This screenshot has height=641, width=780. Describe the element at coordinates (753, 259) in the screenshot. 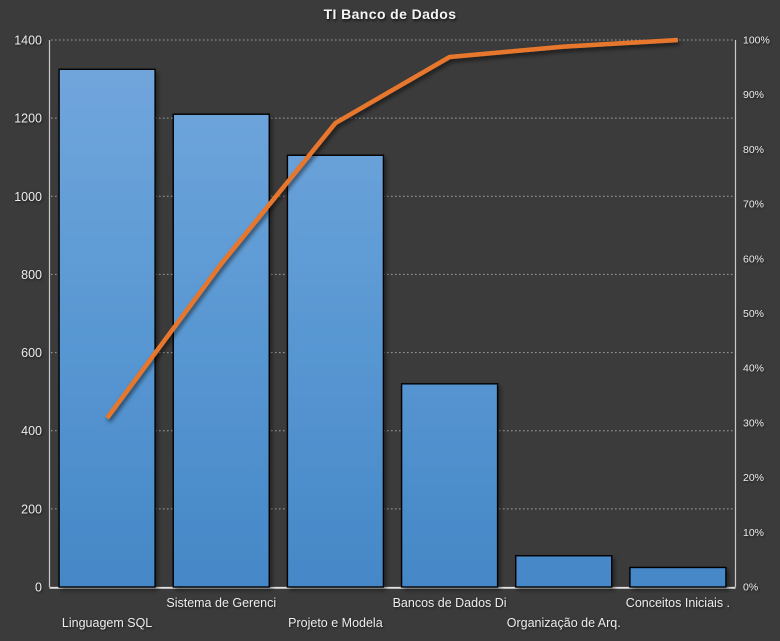

I see `right-axis-tick: 60%` at that location.